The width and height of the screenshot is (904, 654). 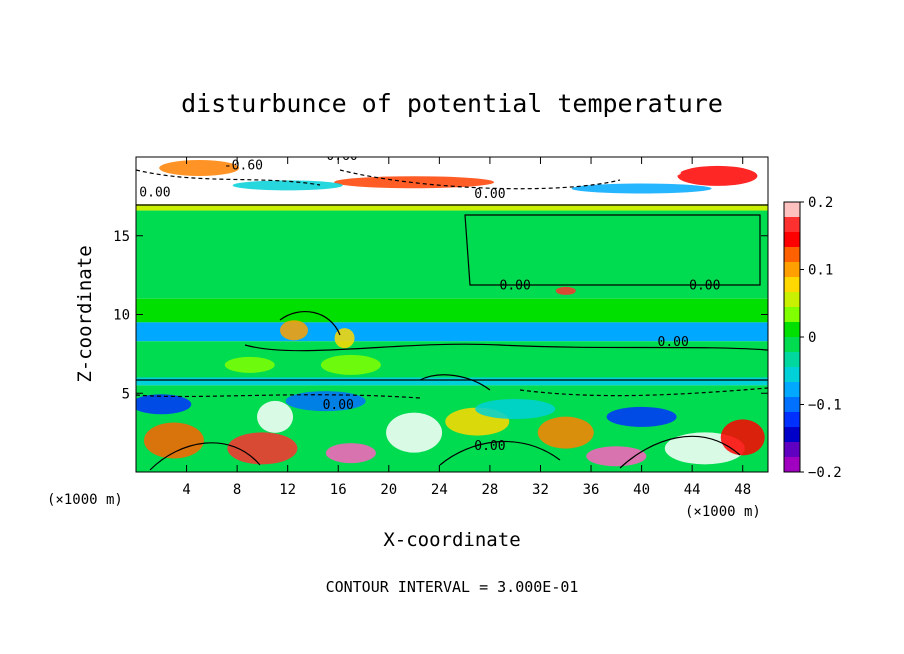 What do you see at coordinates (121, 237) in the screenshot?
I see `y-tick-label-2: 15` at bounding box center [121, 237].